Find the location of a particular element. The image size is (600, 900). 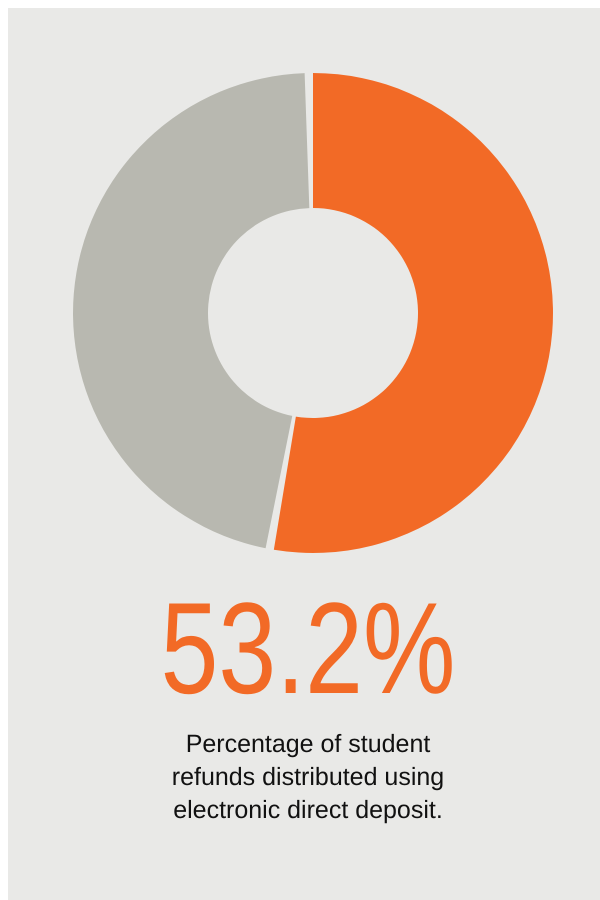

text: Percentage of student refunds distributed using electronic direct deposit. is located at coordinates (308, 777).